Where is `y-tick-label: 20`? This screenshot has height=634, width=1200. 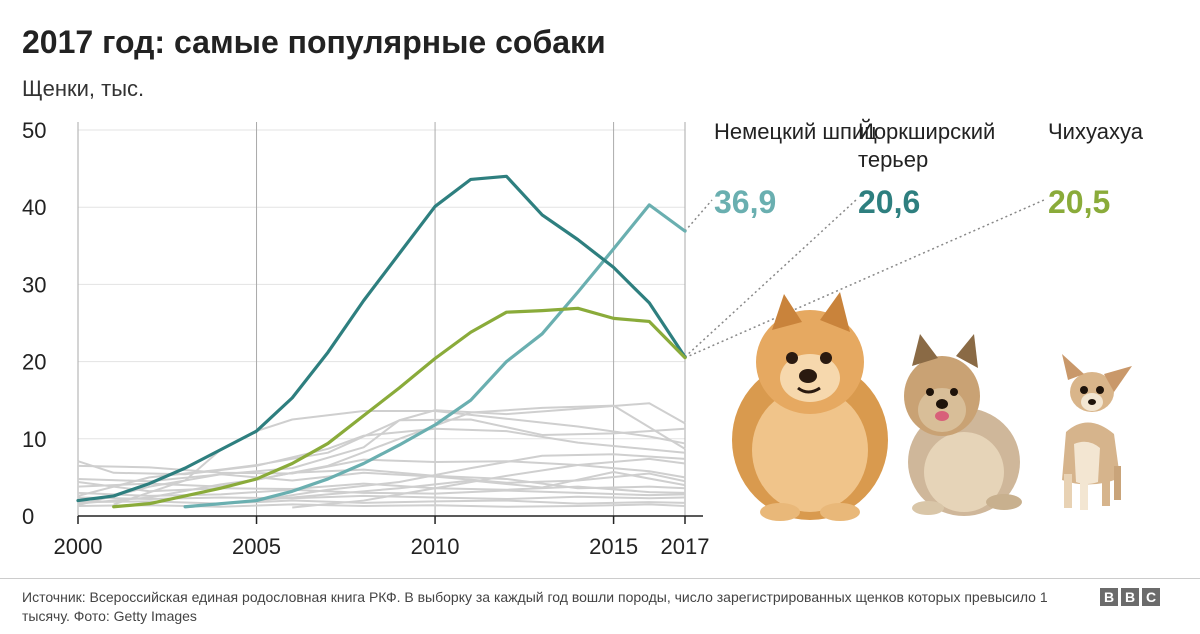
y-tick-label: 20 is located at coordinates (34, 362).